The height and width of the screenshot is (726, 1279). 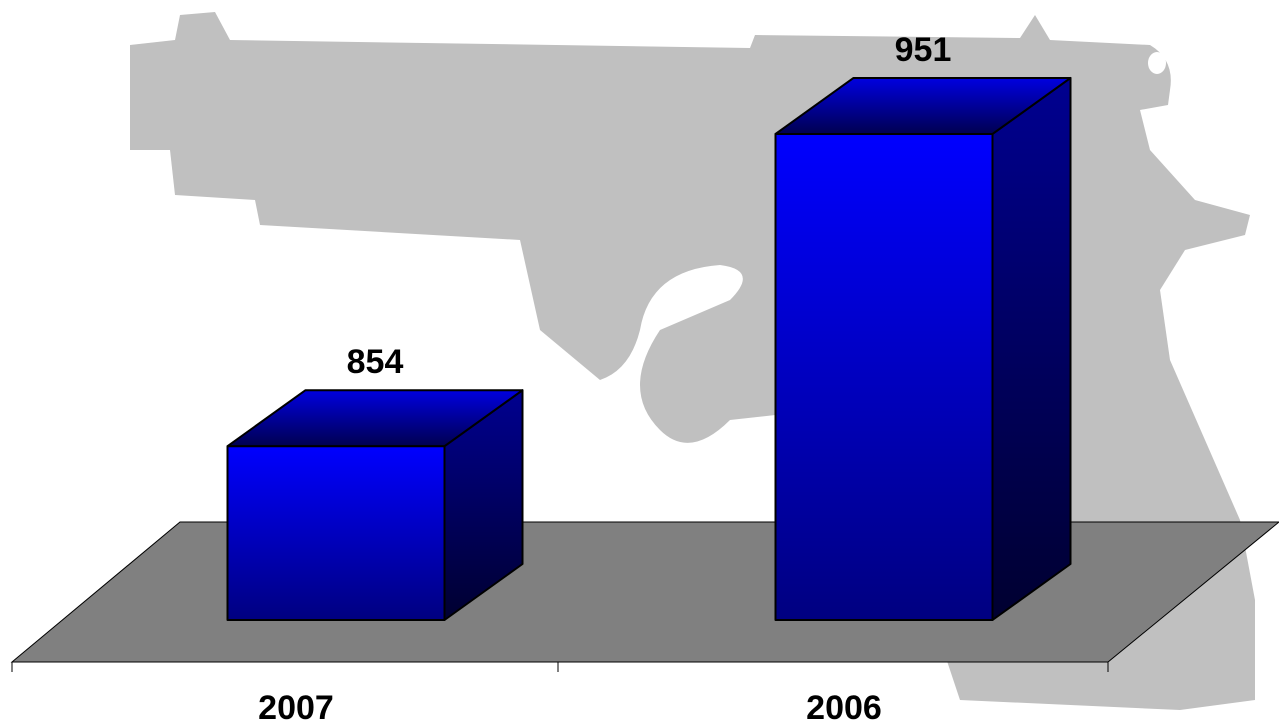 What do you see at coordinates (296, 707) in the screenshot?
I see `x-tick-label: 2007` at bounding box center [296, 707].